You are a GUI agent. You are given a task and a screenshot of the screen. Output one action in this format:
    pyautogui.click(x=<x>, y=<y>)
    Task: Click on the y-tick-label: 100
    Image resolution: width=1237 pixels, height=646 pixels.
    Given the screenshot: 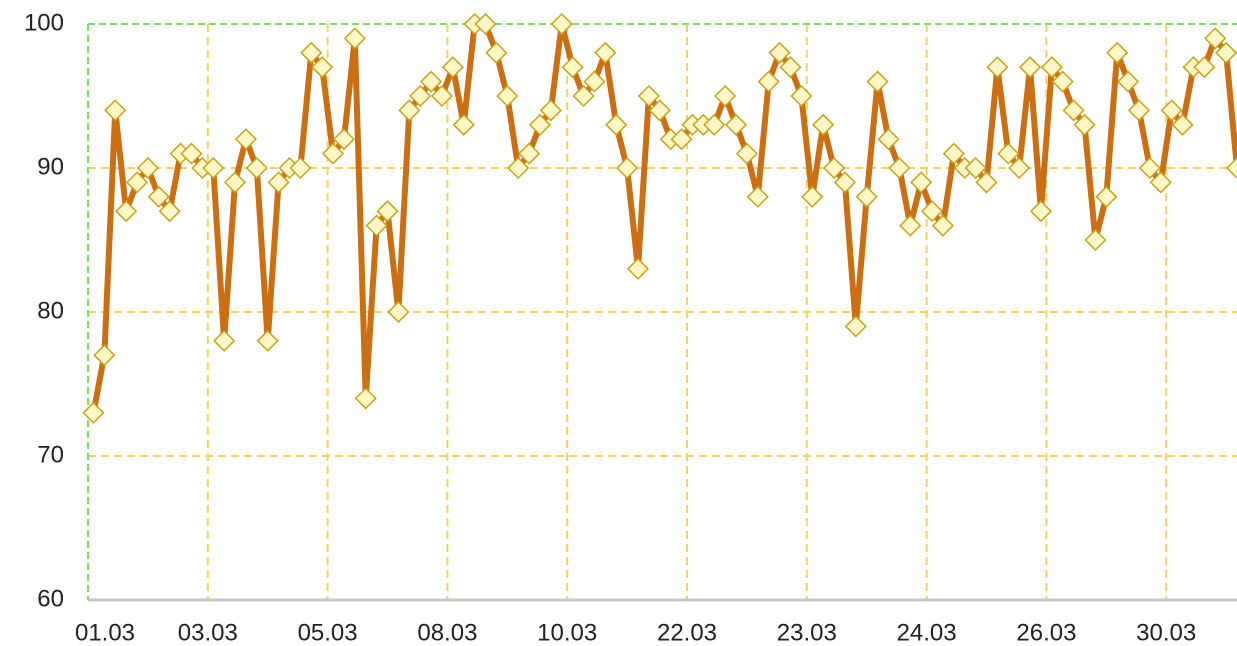 What is the action you would take?
    pyautogui.click(x=44, y=22)
    